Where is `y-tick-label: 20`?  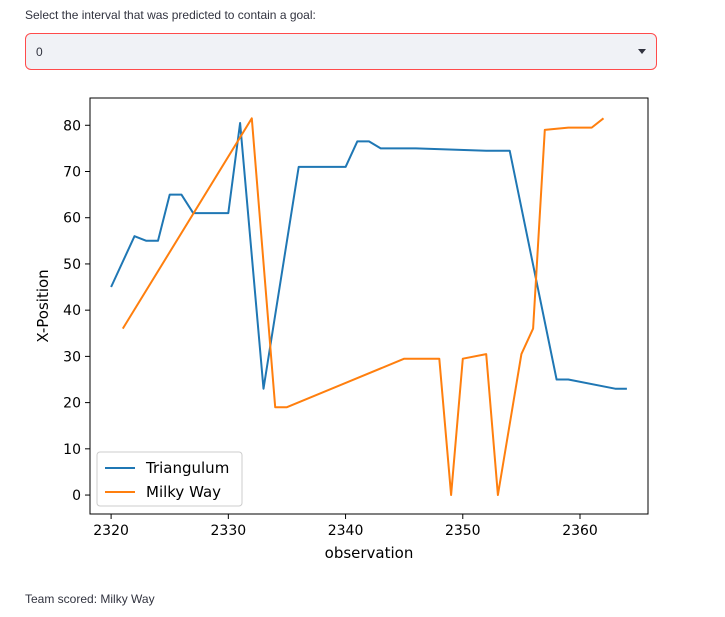
y-tick-label: 20 is located at coordinates (72, 404).